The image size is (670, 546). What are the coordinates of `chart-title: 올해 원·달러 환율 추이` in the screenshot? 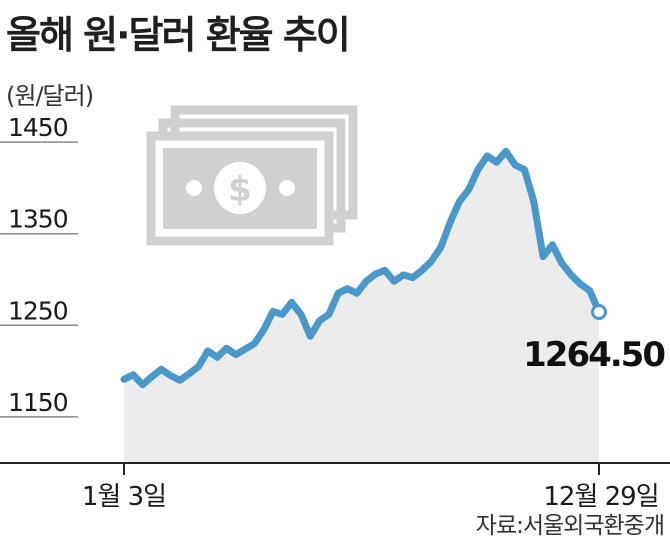 It's located at (178, 35).